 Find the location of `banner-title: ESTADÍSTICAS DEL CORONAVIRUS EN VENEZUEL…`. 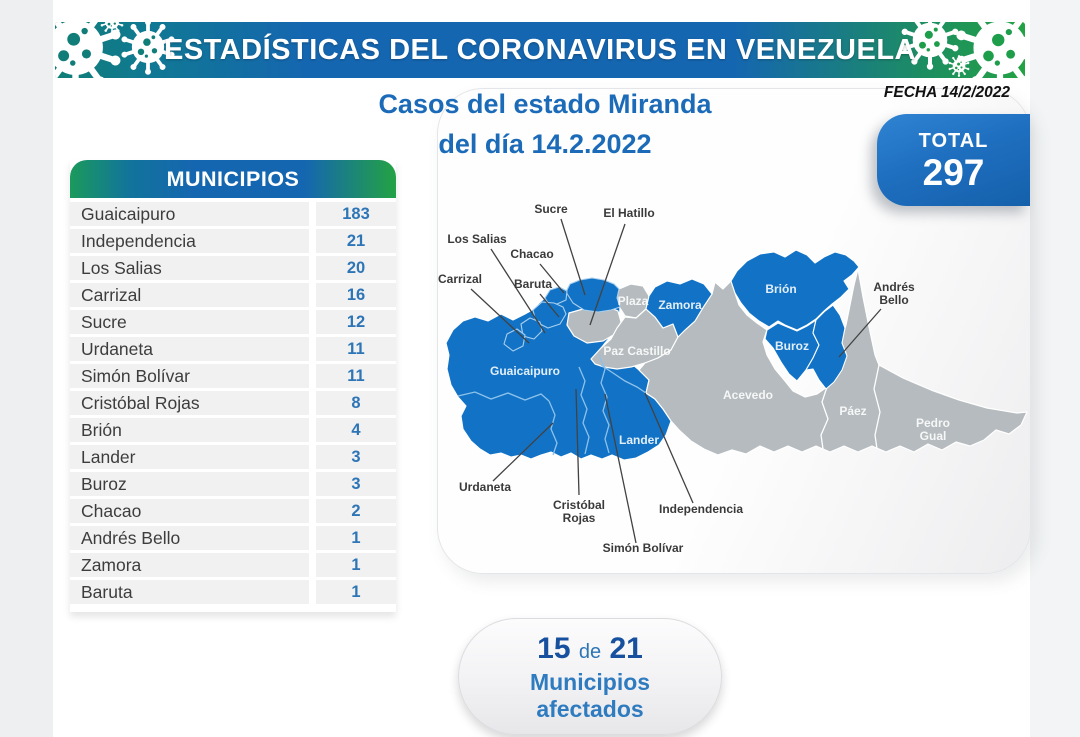

banner-title: ESTADÍSTICAS DEL CORONAVIRUS EN VENEZUEL… is located at coordinates (539, 49).